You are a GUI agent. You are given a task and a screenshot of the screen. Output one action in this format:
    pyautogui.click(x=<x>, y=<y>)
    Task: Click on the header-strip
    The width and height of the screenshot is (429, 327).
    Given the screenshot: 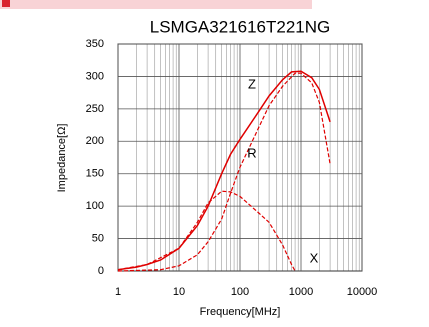 What is the action you would take?
    pyautogui.click(x=156, y=4)
    